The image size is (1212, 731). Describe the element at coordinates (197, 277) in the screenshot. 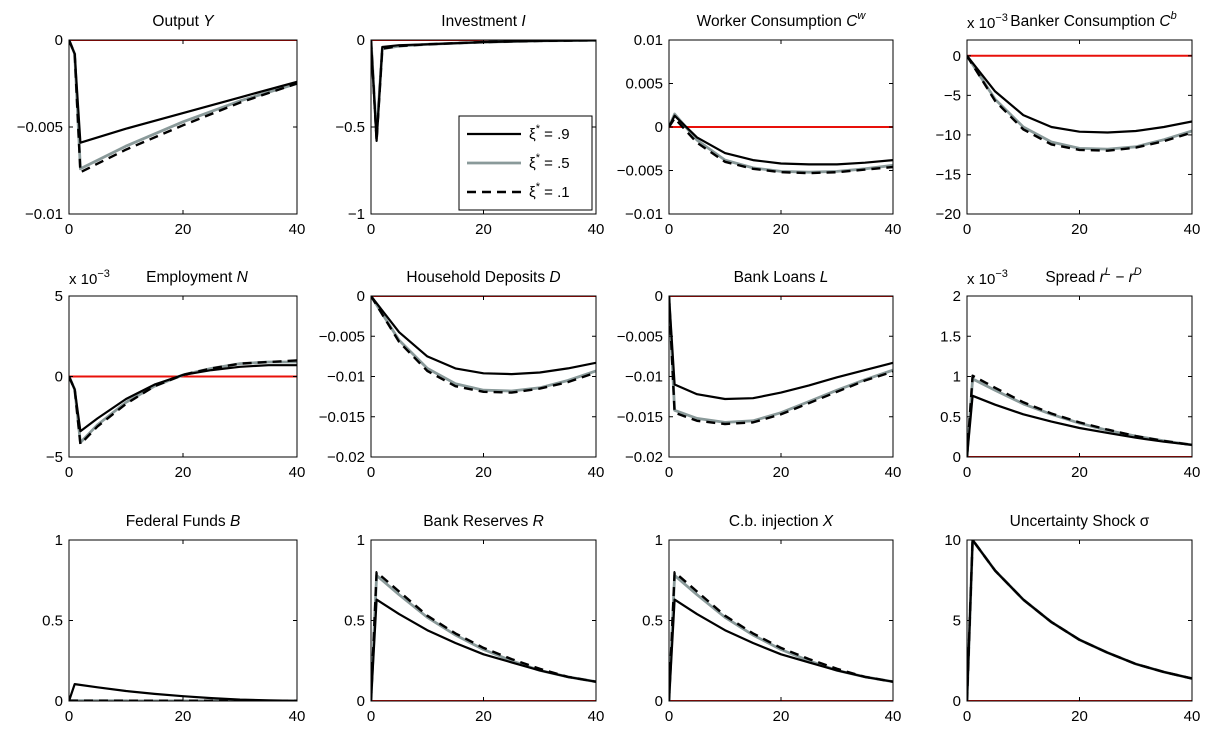

I see `panel-title: Employment N` at that location.